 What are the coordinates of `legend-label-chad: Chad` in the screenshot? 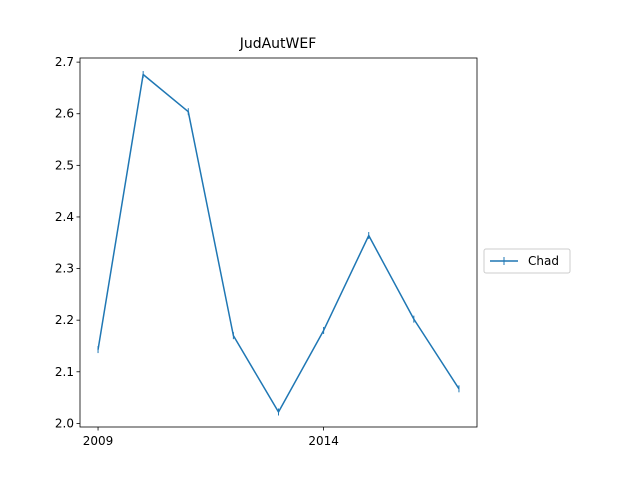 It's located at (543, 261).